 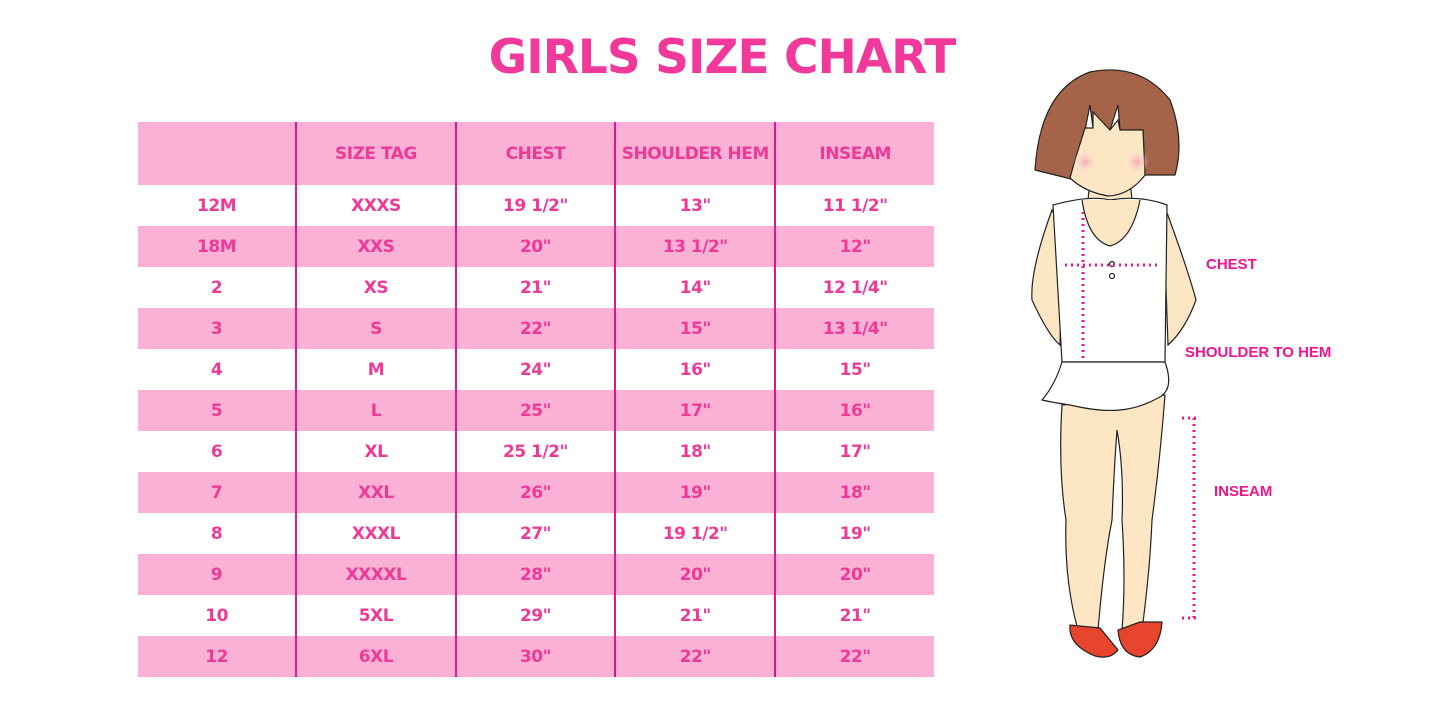 What do you see at coordinates (217, 574) in the screenshot?
I see `table-cell: 9` at bounding box center [217, 574].